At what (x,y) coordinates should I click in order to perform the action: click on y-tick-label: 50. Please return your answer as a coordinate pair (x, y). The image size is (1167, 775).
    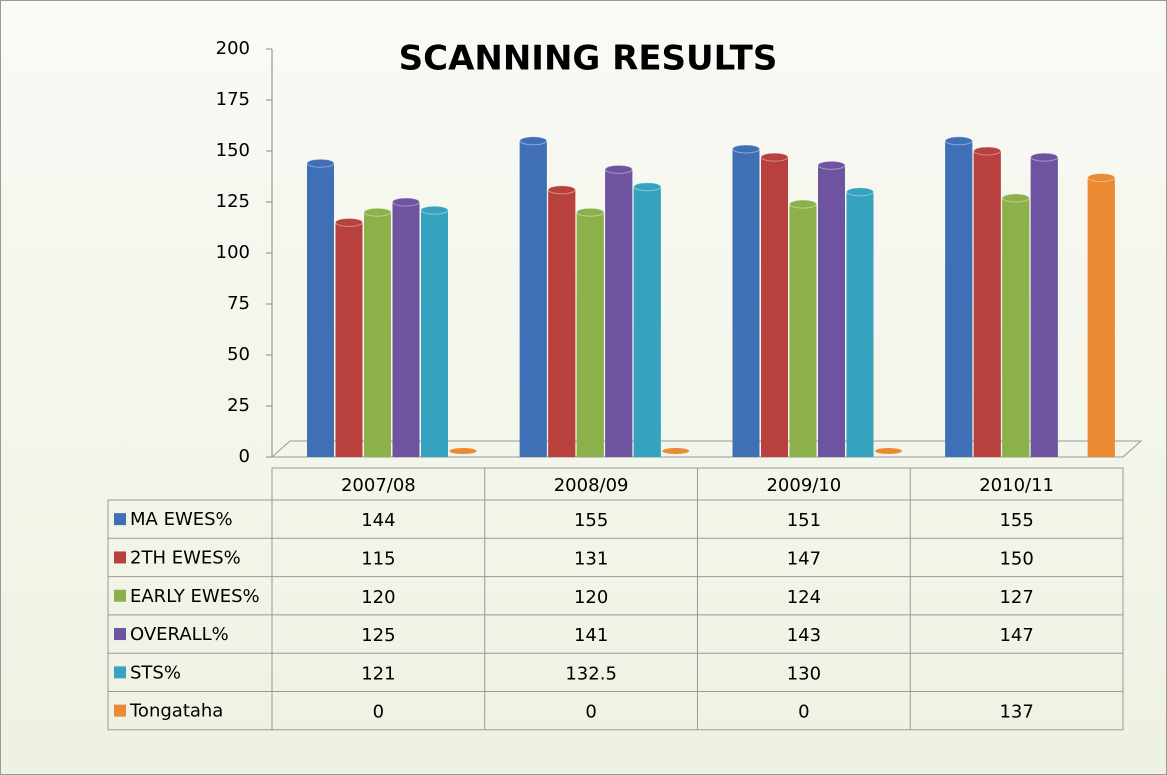
    Looking at the image, I should click on (238, 354).